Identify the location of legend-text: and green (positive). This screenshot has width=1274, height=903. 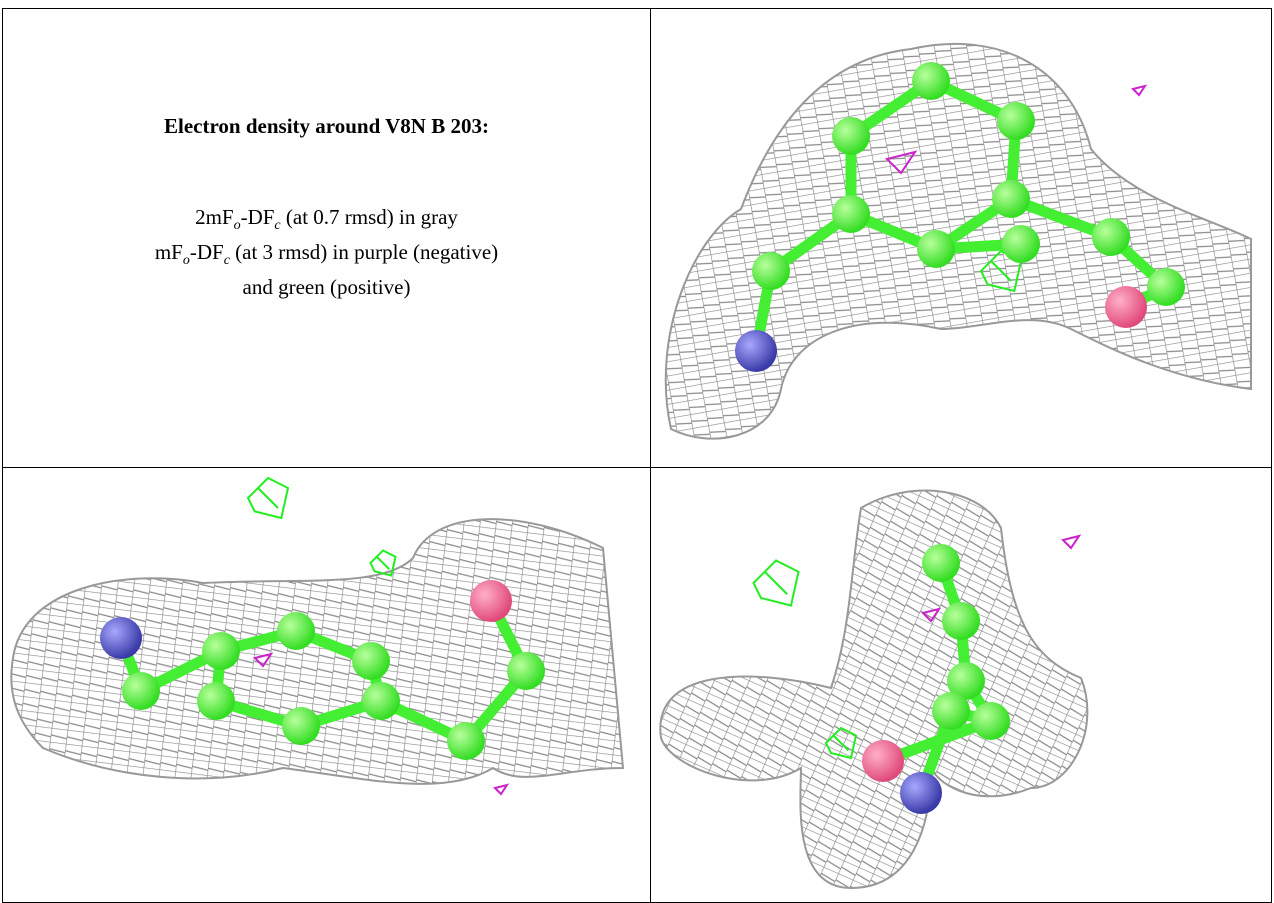
(326, 287).